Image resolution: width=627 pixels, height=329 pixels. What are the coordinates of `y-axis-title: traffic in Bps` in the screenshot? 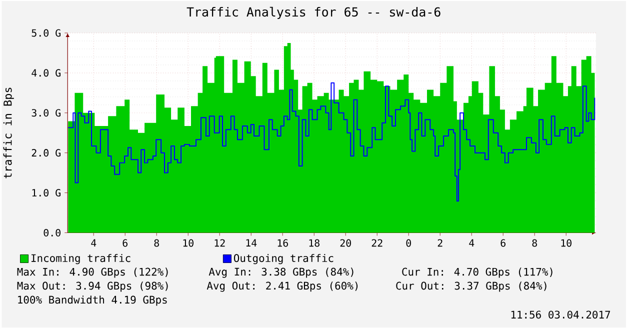 It's located at (8, 133).